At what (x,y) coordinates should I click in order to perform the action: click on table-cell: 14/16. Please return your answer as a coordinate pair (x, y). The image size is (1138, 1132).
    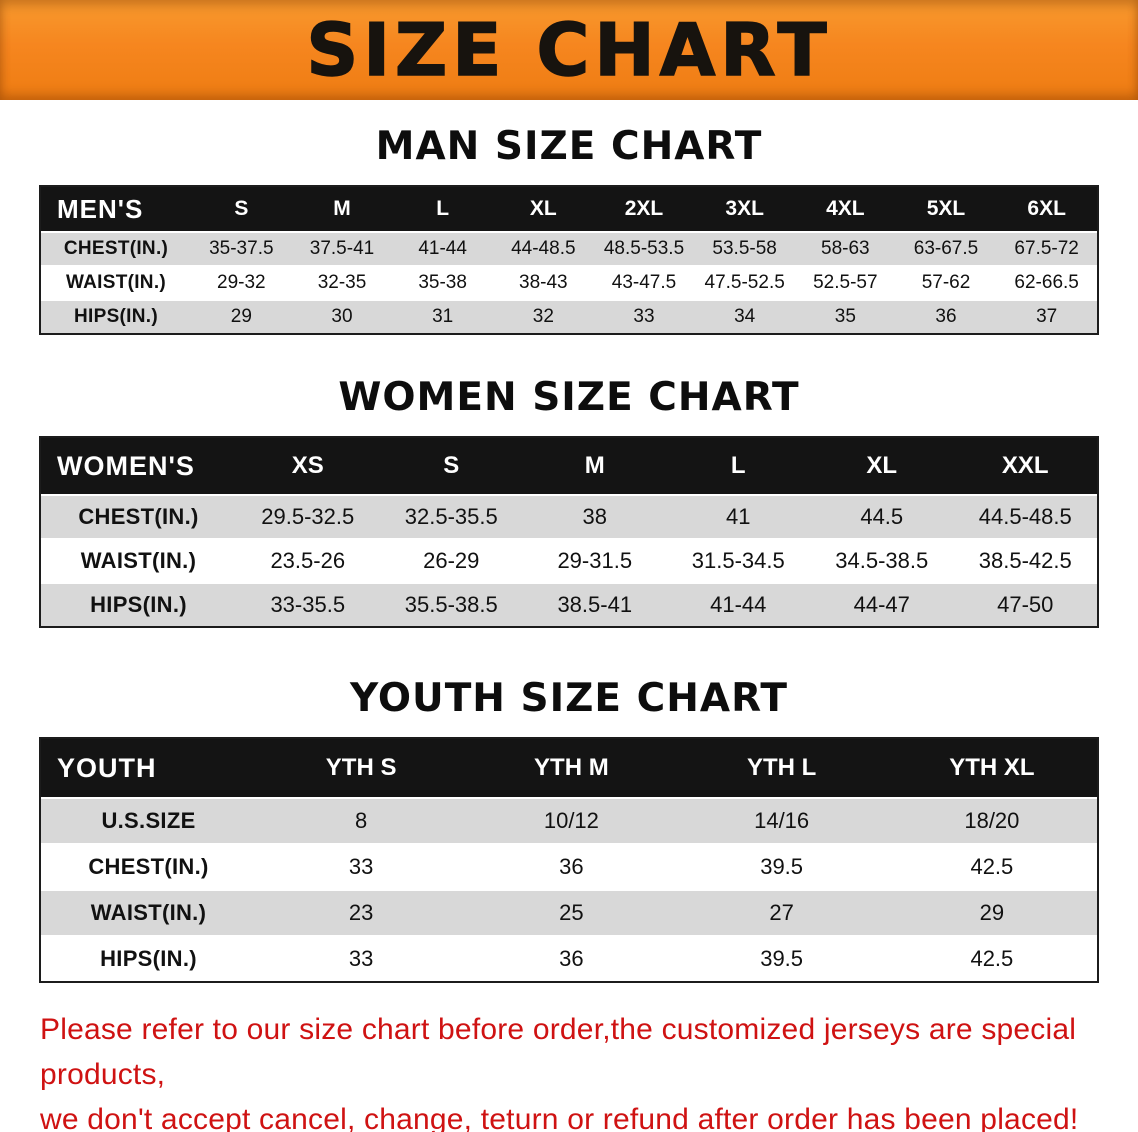
    Looking at the image, I should click on (782, 820).